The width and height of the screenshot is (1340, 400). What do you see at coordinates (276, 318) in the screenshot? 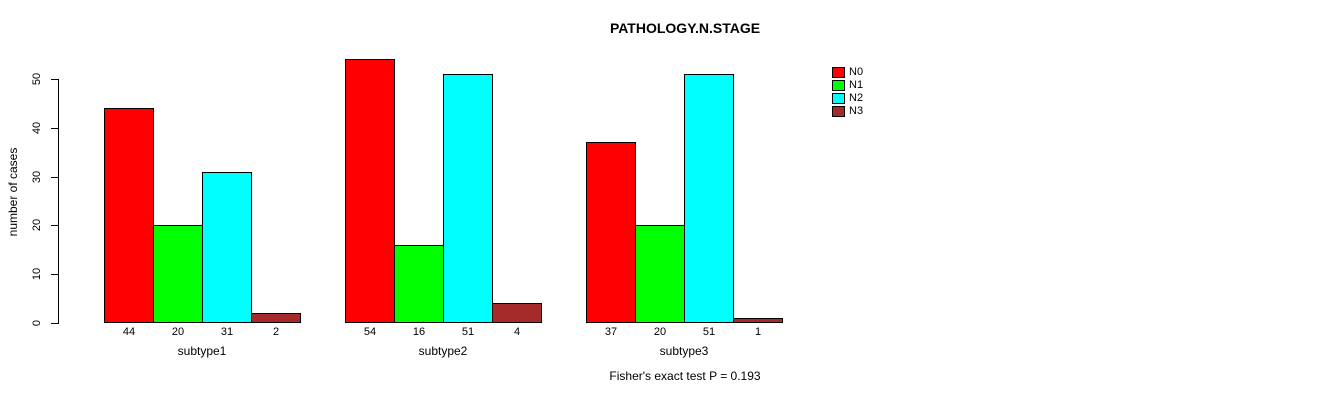
I see `bar-n3-subtype1` at bounding box center [276, 318].